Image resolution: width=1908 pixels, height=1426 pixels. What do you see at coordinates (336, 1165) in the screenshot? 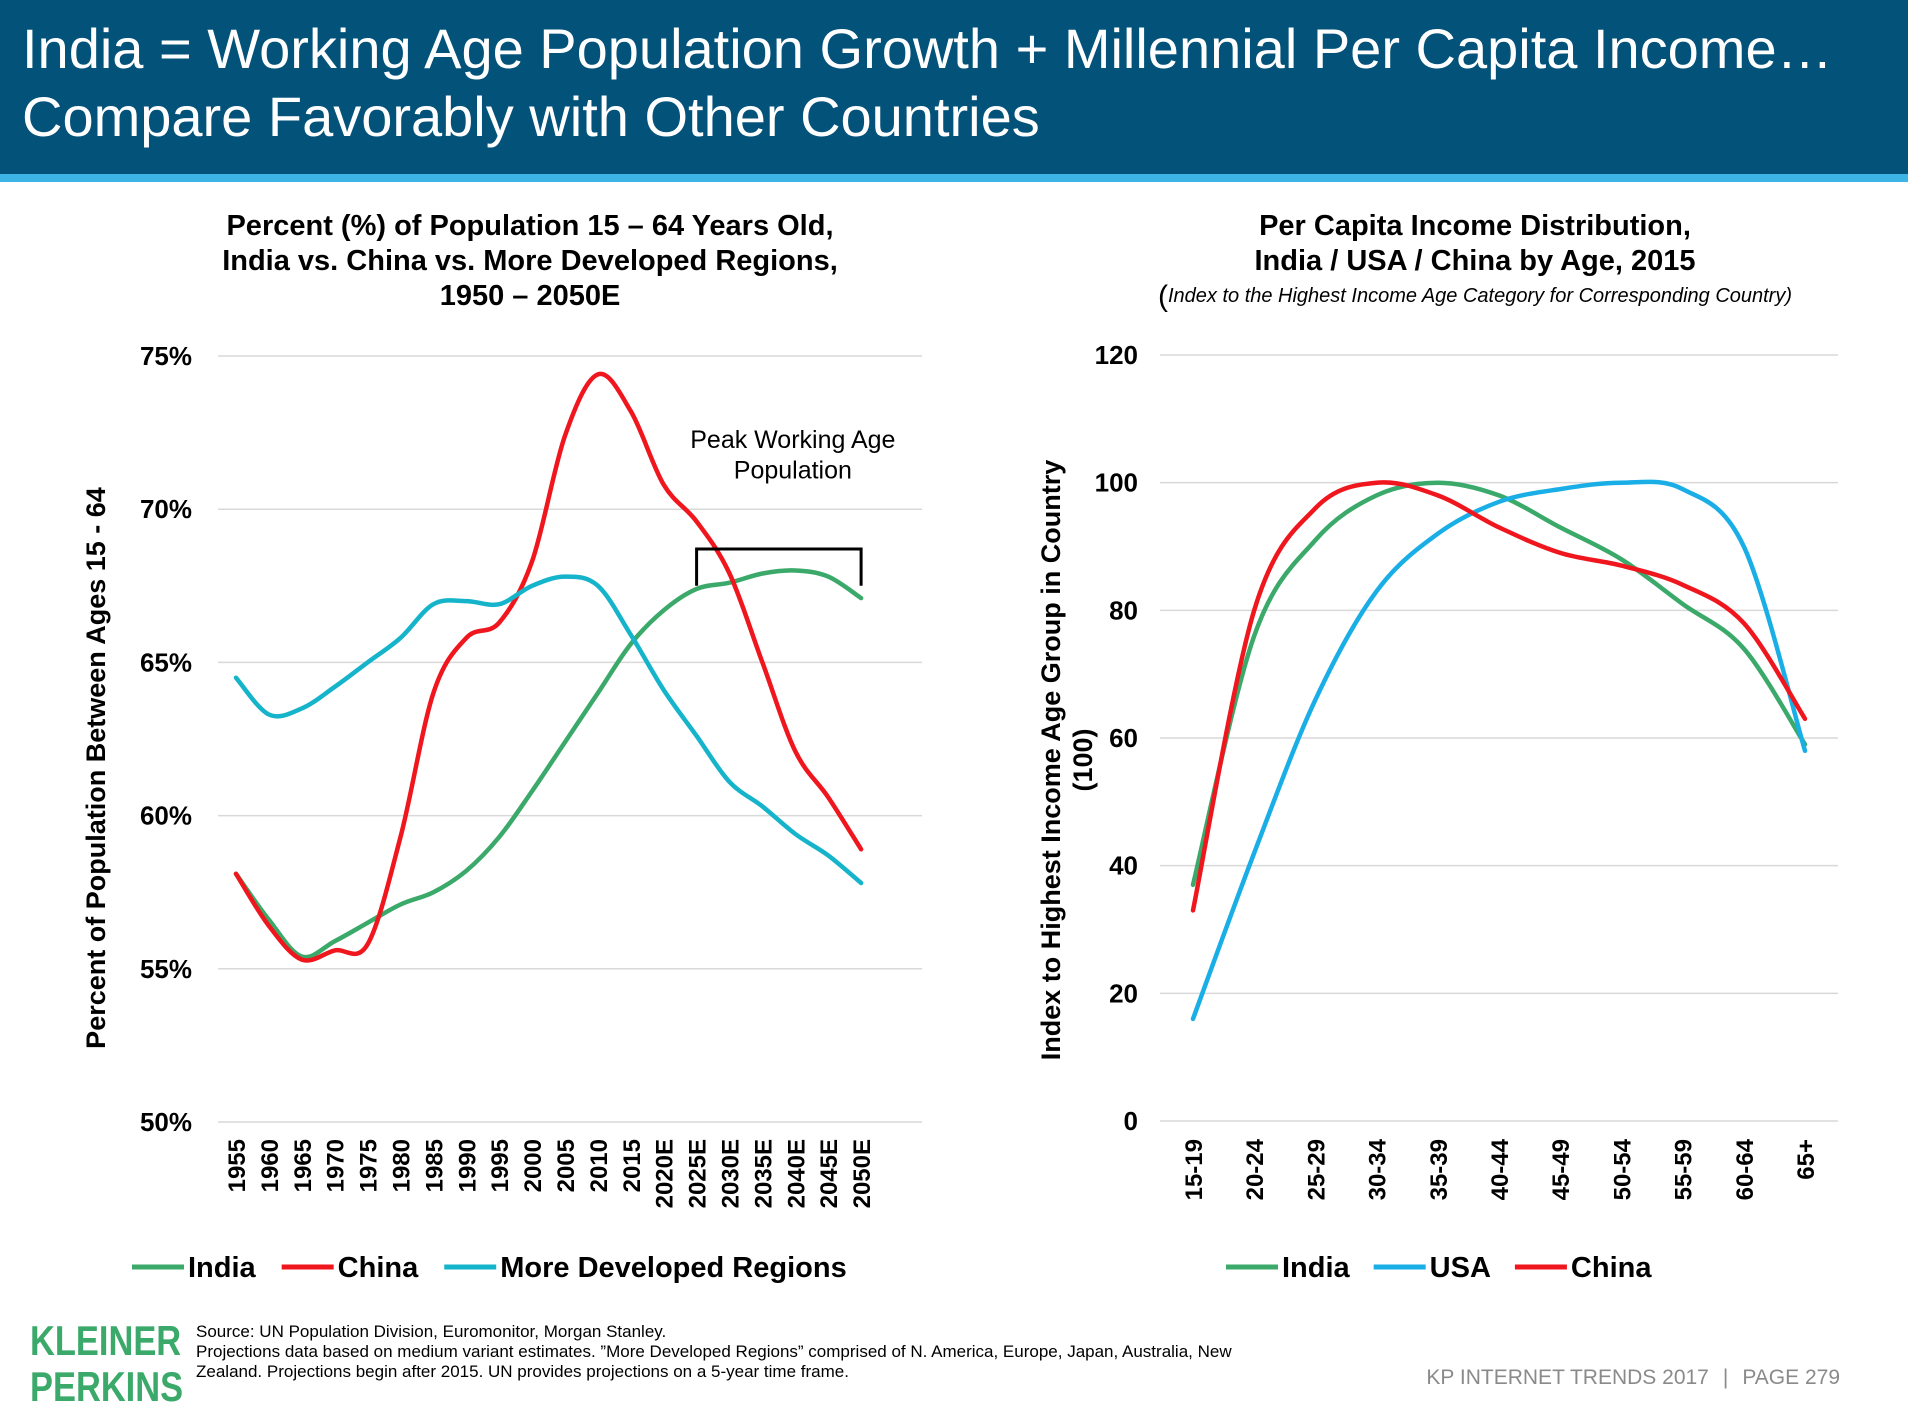
I see `l-x-tick-1970: 1970` at bounding box center [336, 1165].